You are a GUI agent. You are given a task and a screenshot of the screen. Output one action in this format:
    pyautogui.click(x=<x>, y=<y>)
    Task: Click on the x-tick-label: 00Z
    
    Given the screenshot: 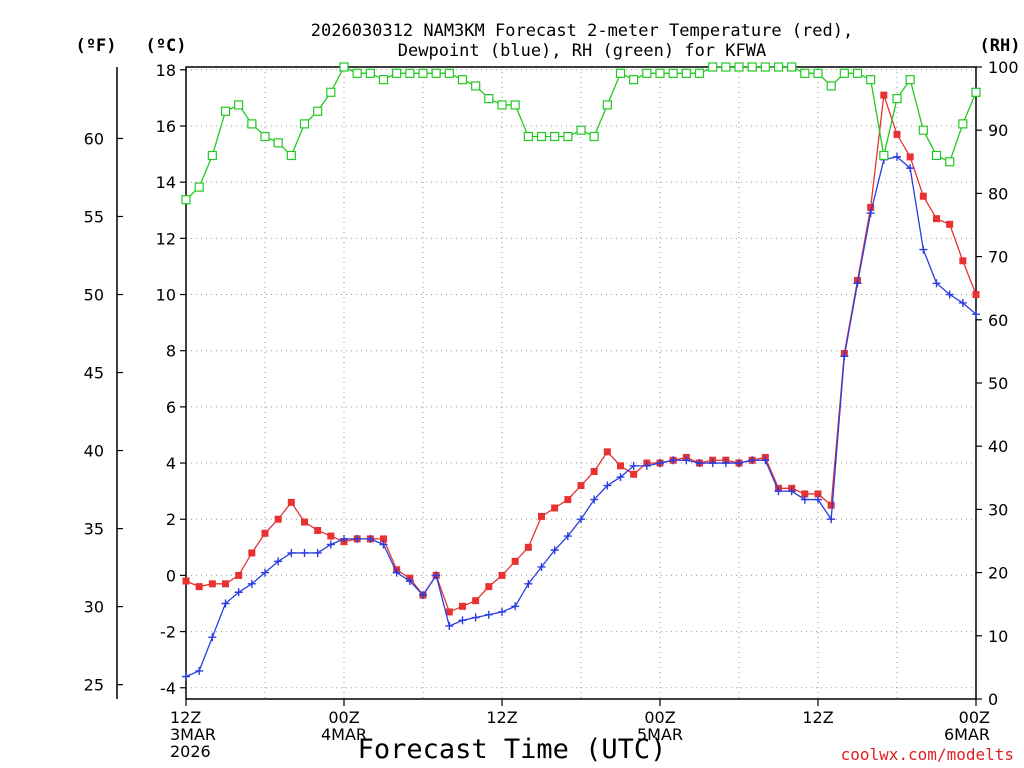 What is the action you would take?
    pyautogui.click(x=343, y=717)
    